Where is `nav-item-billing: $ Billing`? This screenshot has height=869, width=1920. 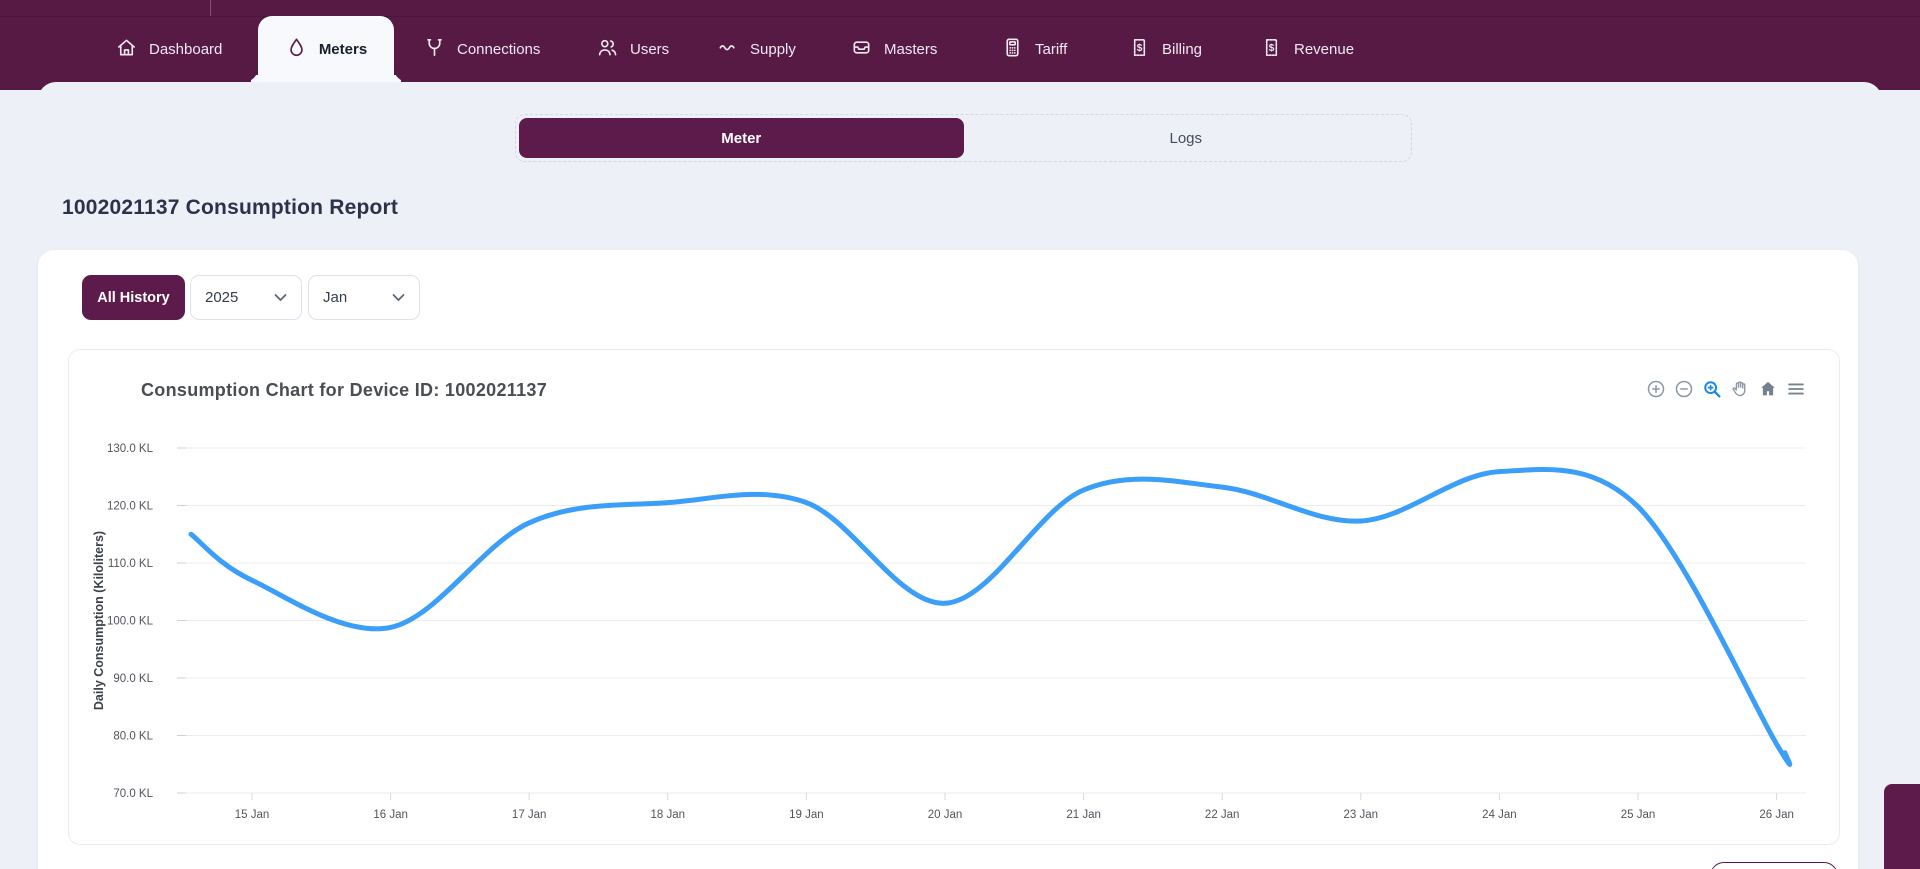 nav-item-billing: $ Billing is located at coordinates (1165, 49).